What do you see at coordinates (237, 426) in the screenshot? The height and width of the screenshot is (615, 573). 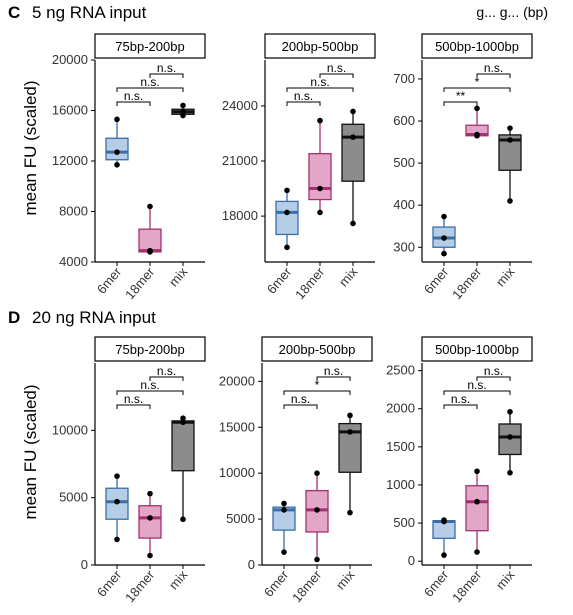 I see `y-tick-label: 15000` at bounding box center [237, 426].